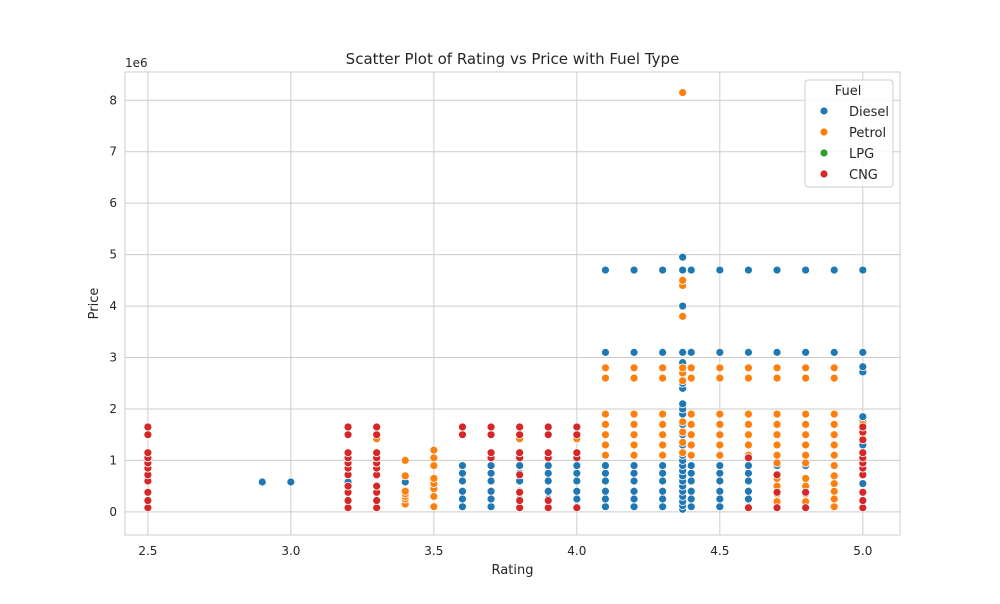 The image size is (1000, 604). What do you see at coordinates (854, 112) in the screenshot?
I see `legend-entry-diesel: Diesel` at bounding box center [854, 112].